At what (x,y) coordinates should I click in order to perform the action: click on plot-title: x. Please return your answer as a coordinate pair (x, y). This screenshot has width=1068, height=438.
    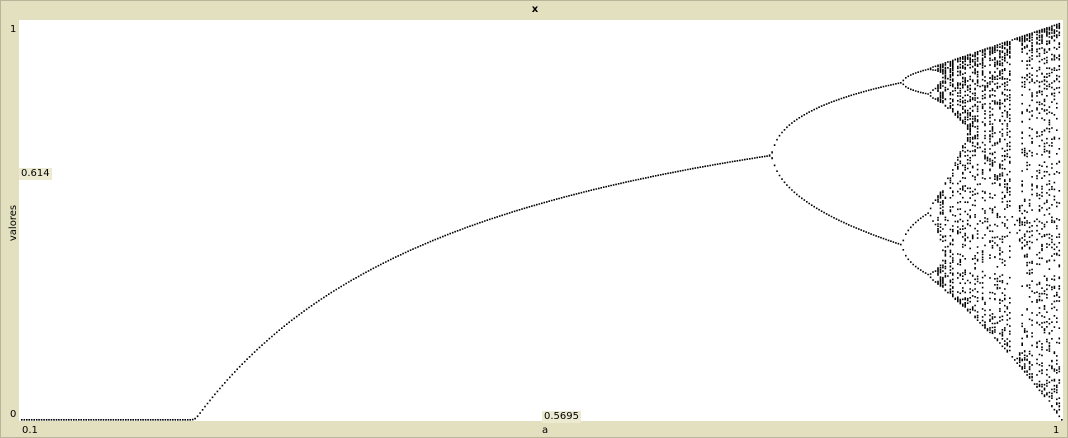
    Looking at the image, I should click on (535, 9).